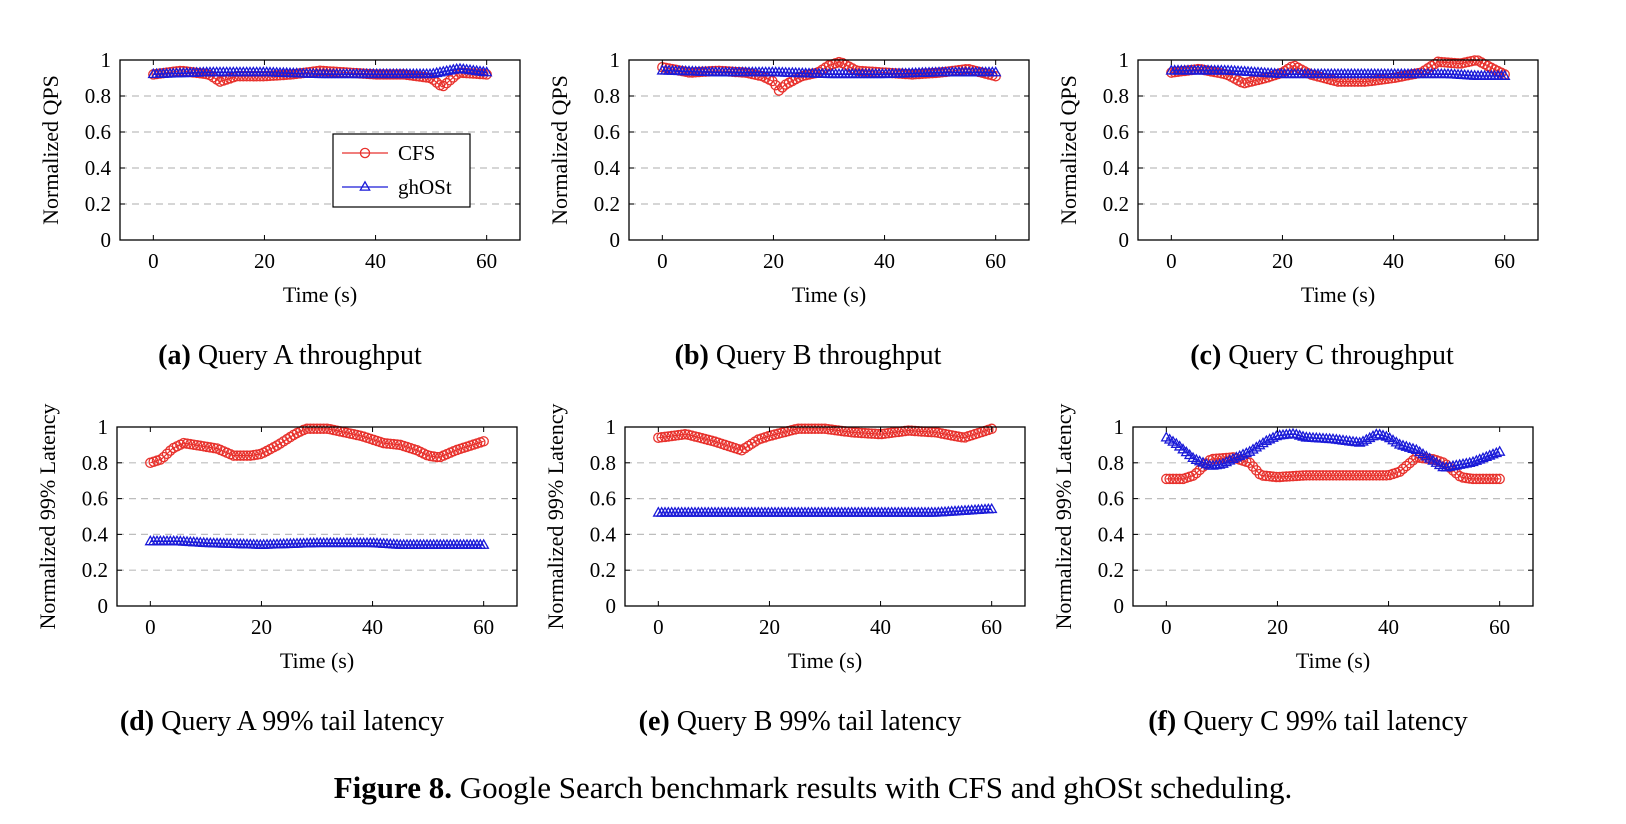  Describe the element at coordinates (106, 240) in the screenshot. I see `y-tick-label: 0` at that location.